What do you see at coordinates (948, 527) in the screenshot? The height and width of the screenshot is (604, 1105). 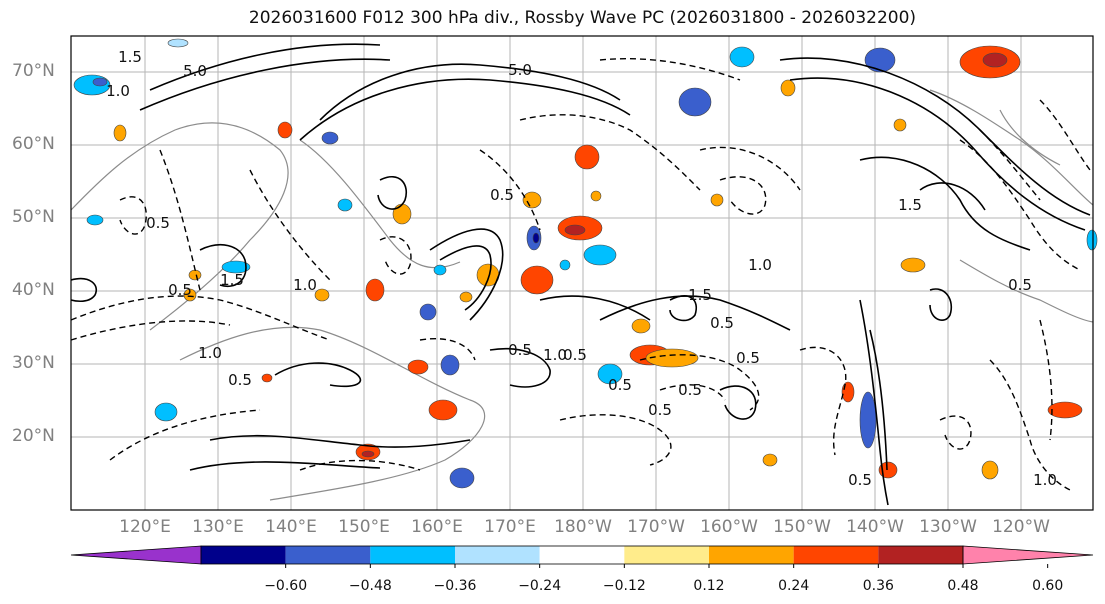 I see `lon-label: 130°W` at bounding box center [948, 527].